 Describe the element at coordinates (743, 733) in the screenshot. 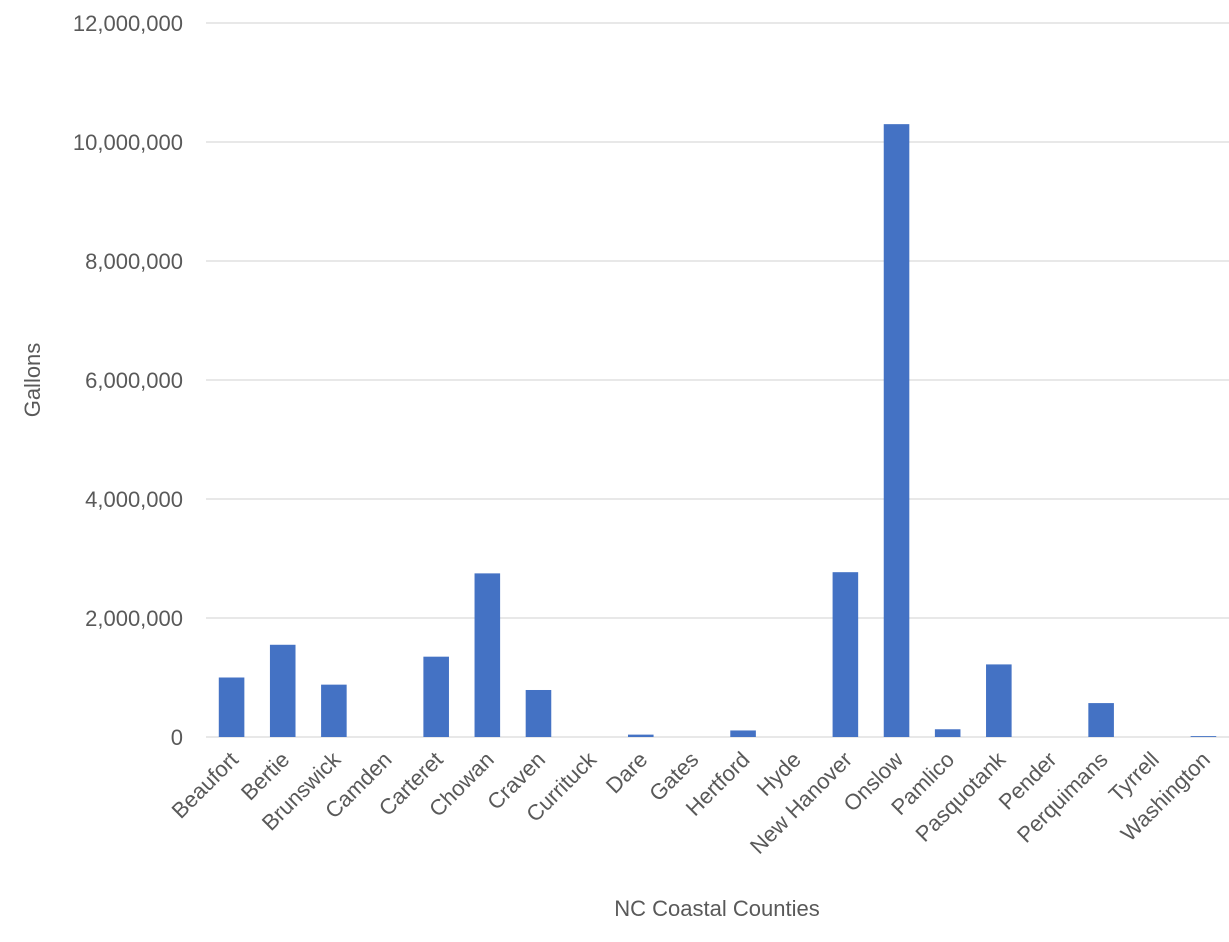

I see `bar-hertford` at that location.